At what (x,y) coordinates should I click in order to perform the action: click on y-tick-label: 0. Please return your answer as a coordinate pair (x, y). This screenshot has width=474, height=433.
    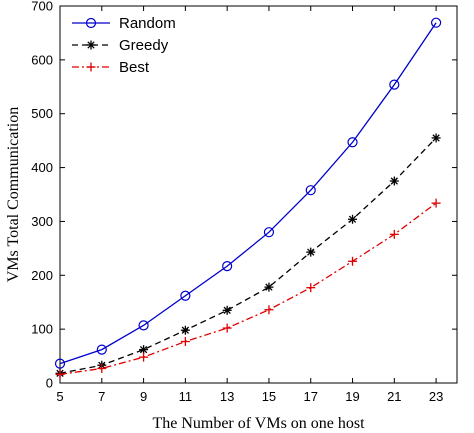
    Looking at the image, I should click on (49, 383).